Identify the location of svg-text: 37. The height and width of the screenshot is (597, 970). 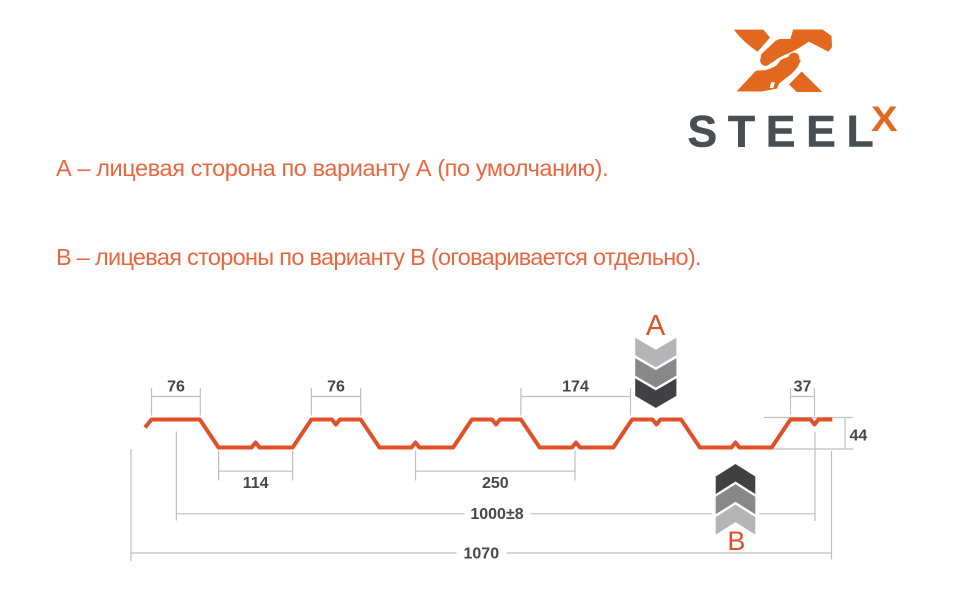
(803, 387).